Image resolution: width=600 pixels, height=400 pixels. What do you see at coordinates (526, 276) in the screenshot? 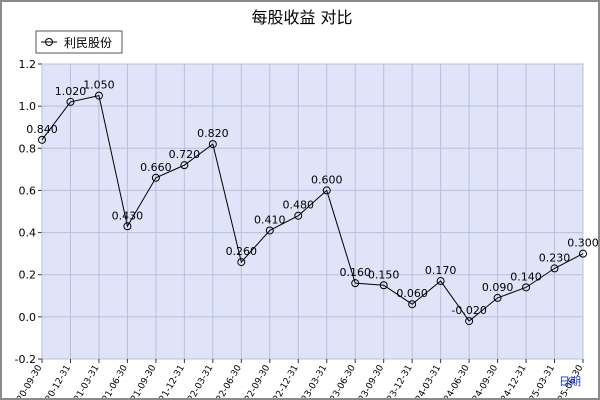
I see `data-label: 0.140` at bounding box center [526, 276].